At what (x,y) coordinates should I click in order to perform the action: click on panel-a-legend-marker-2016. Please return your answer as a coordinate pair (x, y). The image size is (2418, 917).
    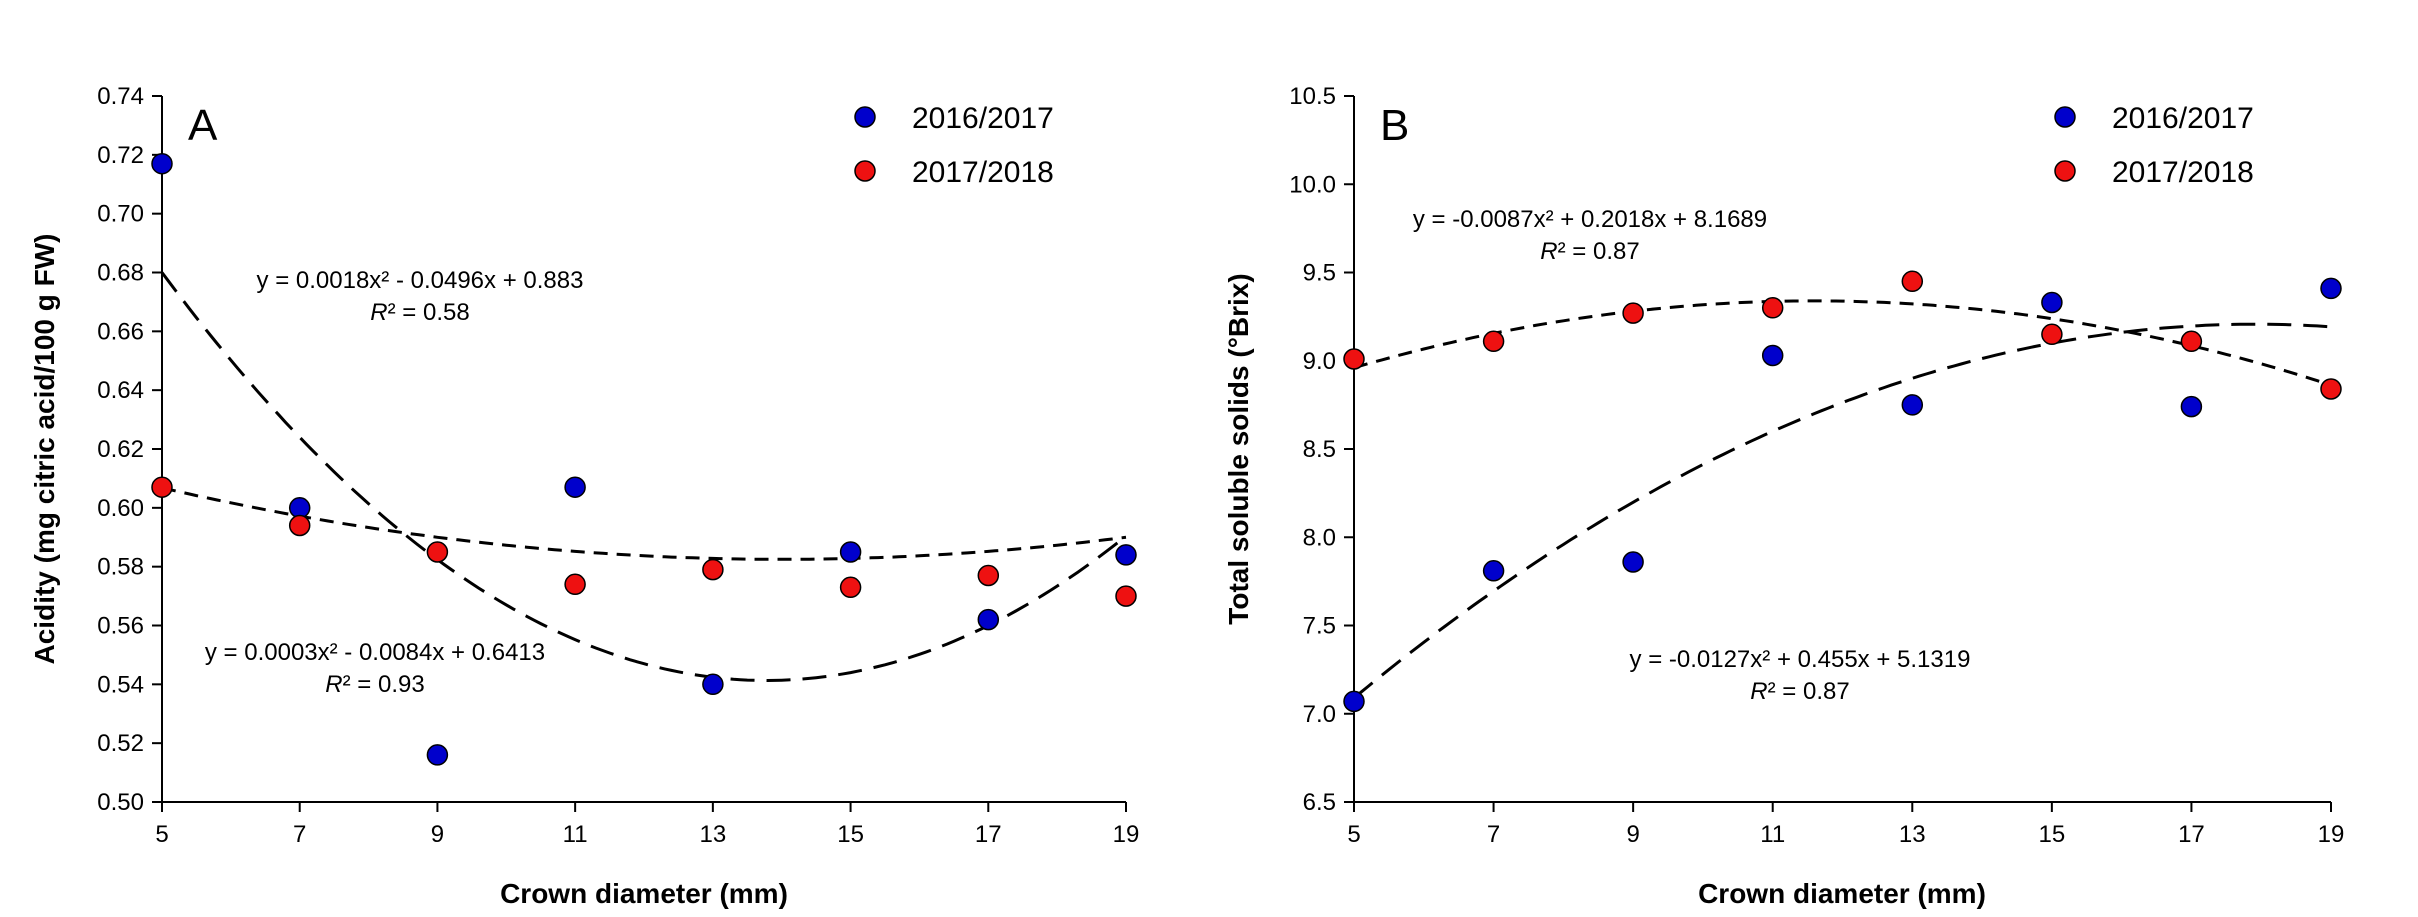
    Looking at the image, I should click on (865, 117).